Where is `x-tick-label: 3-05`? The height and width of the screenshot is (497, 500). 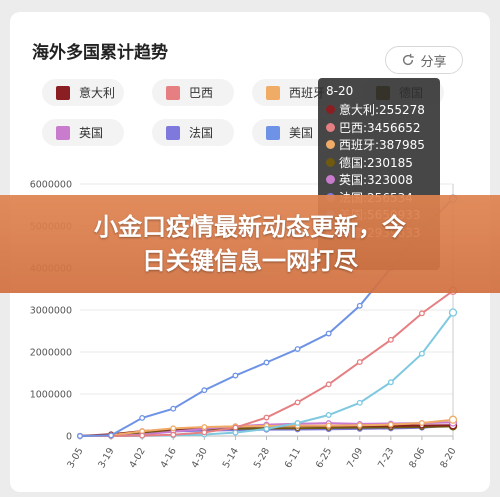
x-tick-label: 3-05 is located at coordinates (75, 458).